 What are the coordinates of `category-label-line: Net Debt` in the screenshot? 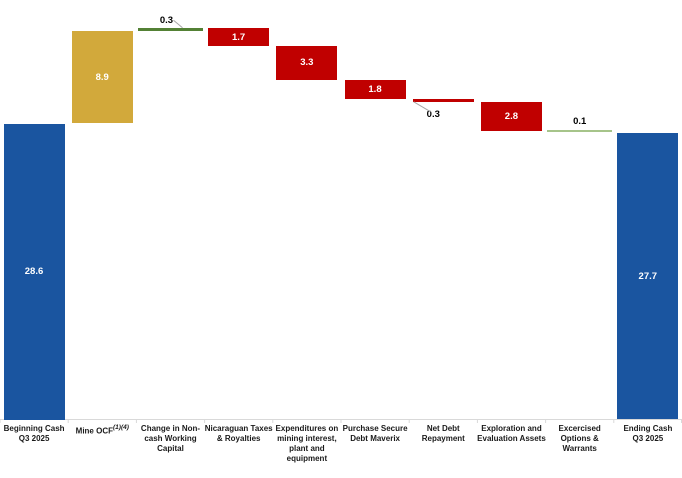 It's located at (443, 428).